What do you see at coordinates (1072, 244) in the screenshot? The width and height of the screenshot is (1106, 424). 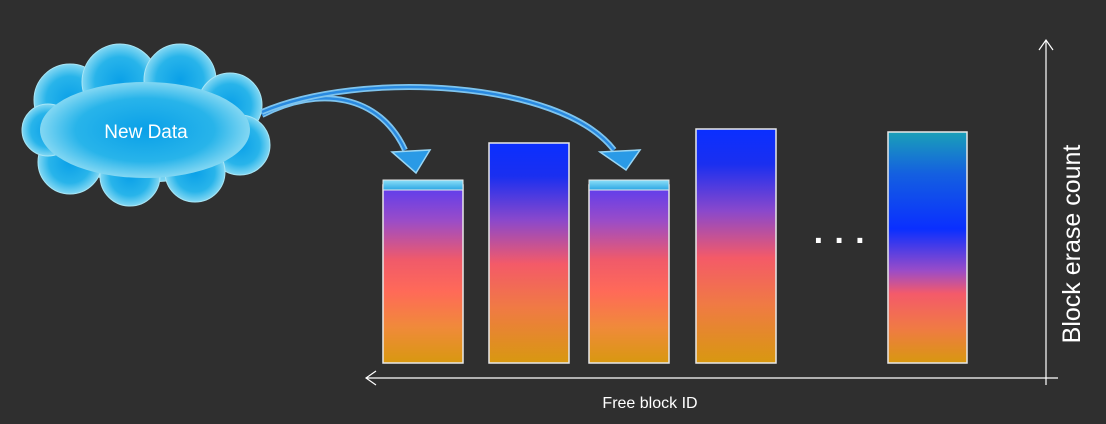 I see `y-axis-label: Block erase count` at bounding box center [1072, 244].